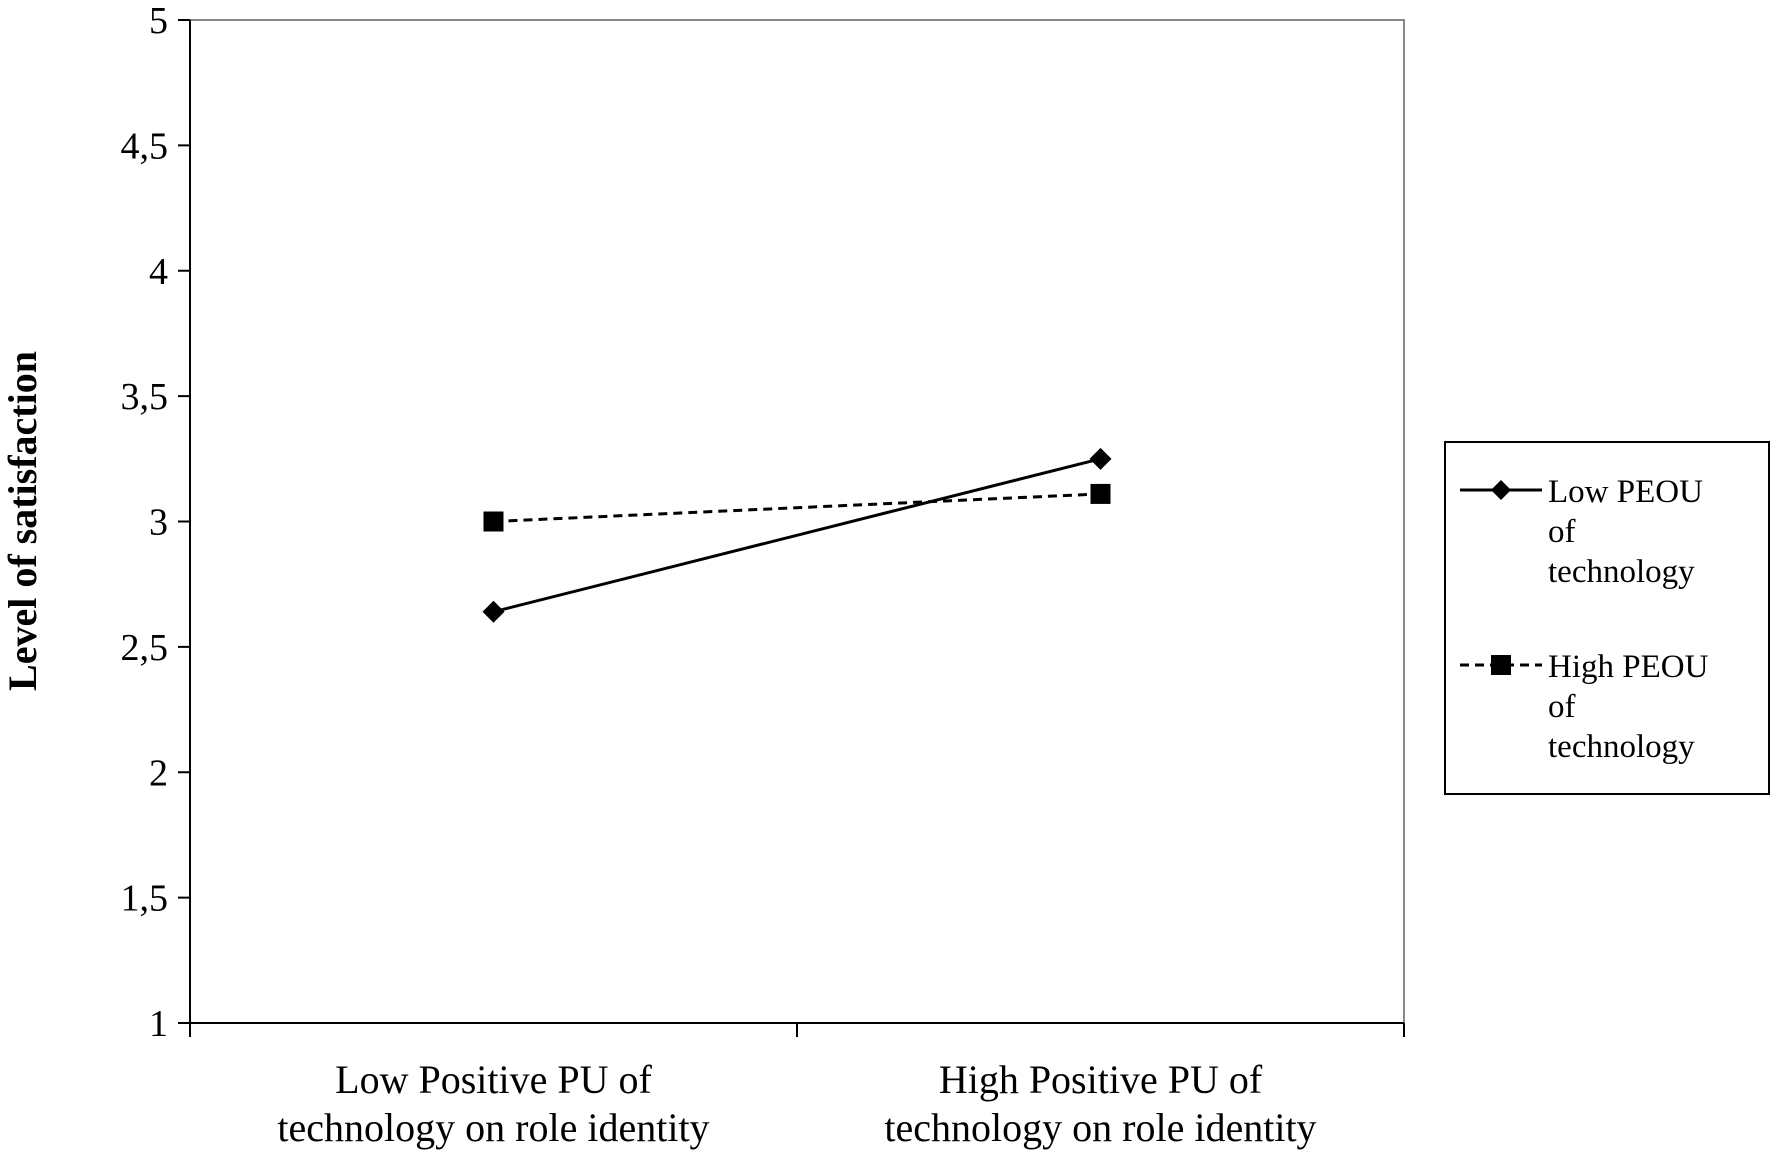  What do you see at coordinates (158, 272) in the screenshot?
I see `y-tick-label: 4` at bounding box center [158, 272].